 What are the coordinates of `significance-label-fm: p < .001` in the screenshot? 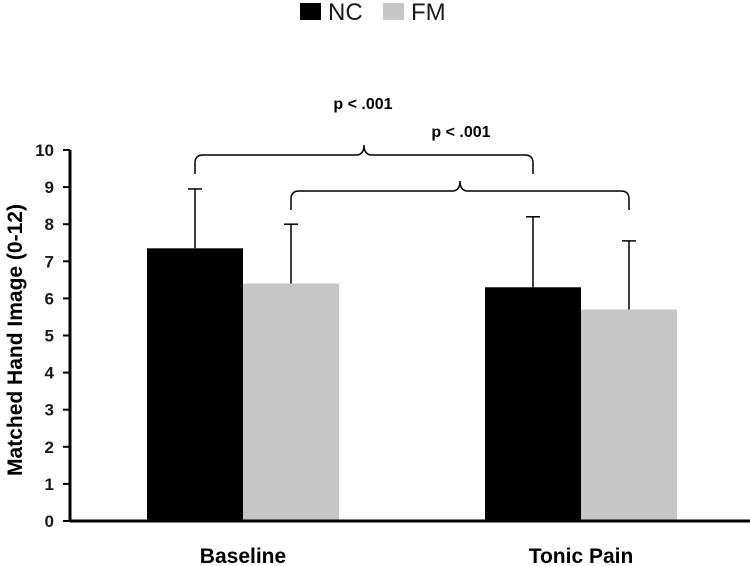 It's located at (460, 132).